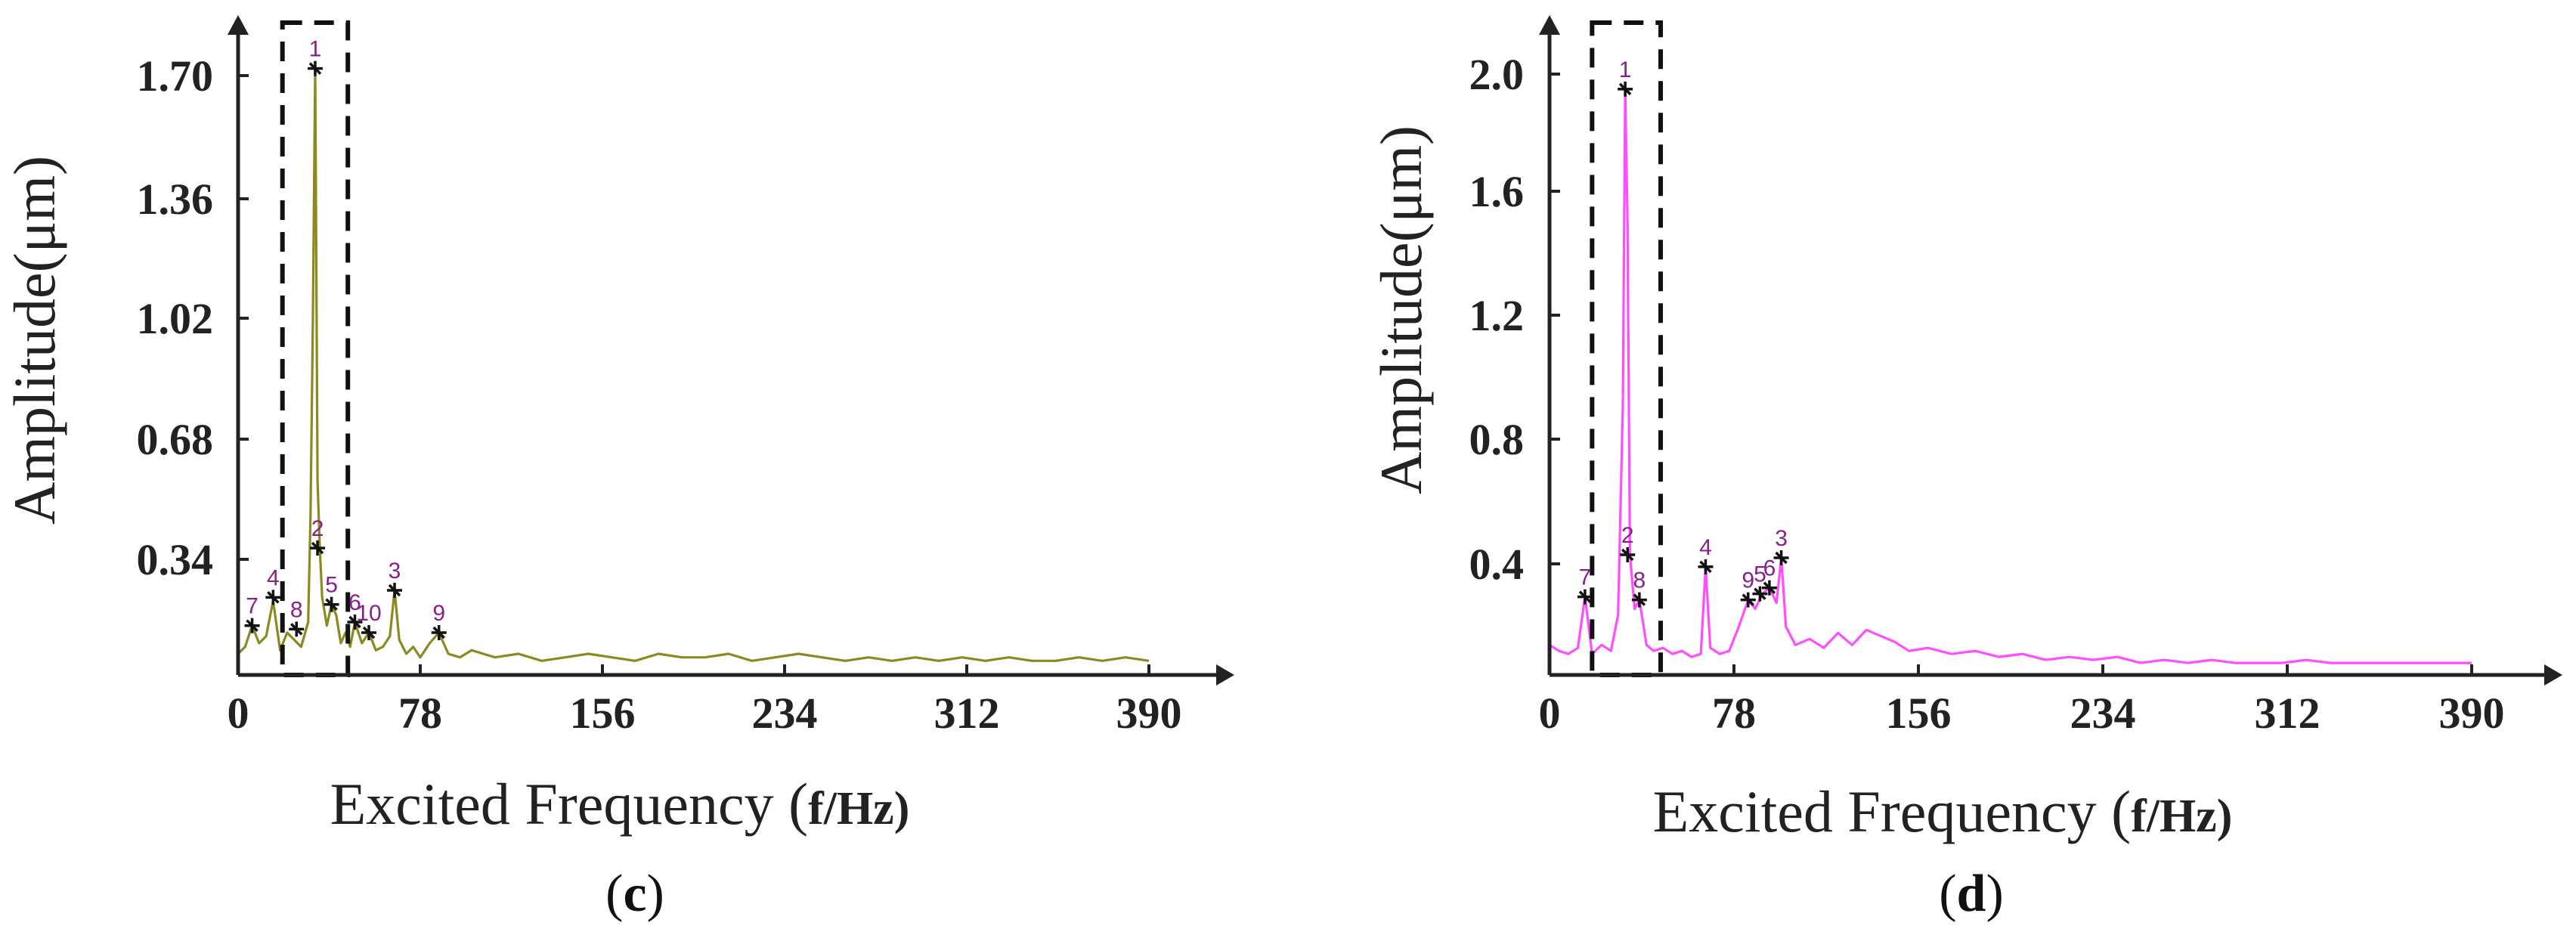 This screenshot has width=2576, height=938. Describe the element at coordinates (1497, 564) in the screenshot. I see `y-tick-label: 0.4` at that location.